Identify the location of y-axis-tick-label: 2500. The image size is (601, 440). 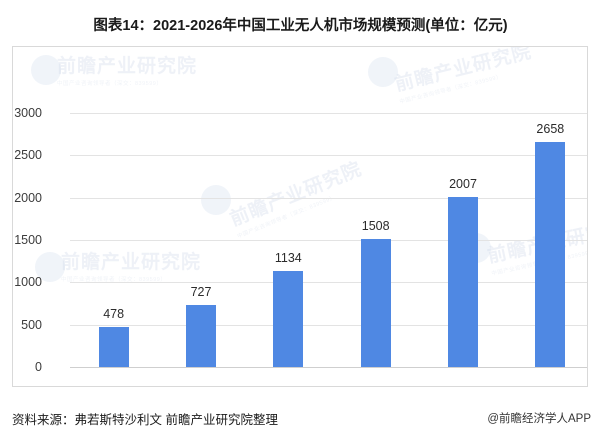
(28, 155).